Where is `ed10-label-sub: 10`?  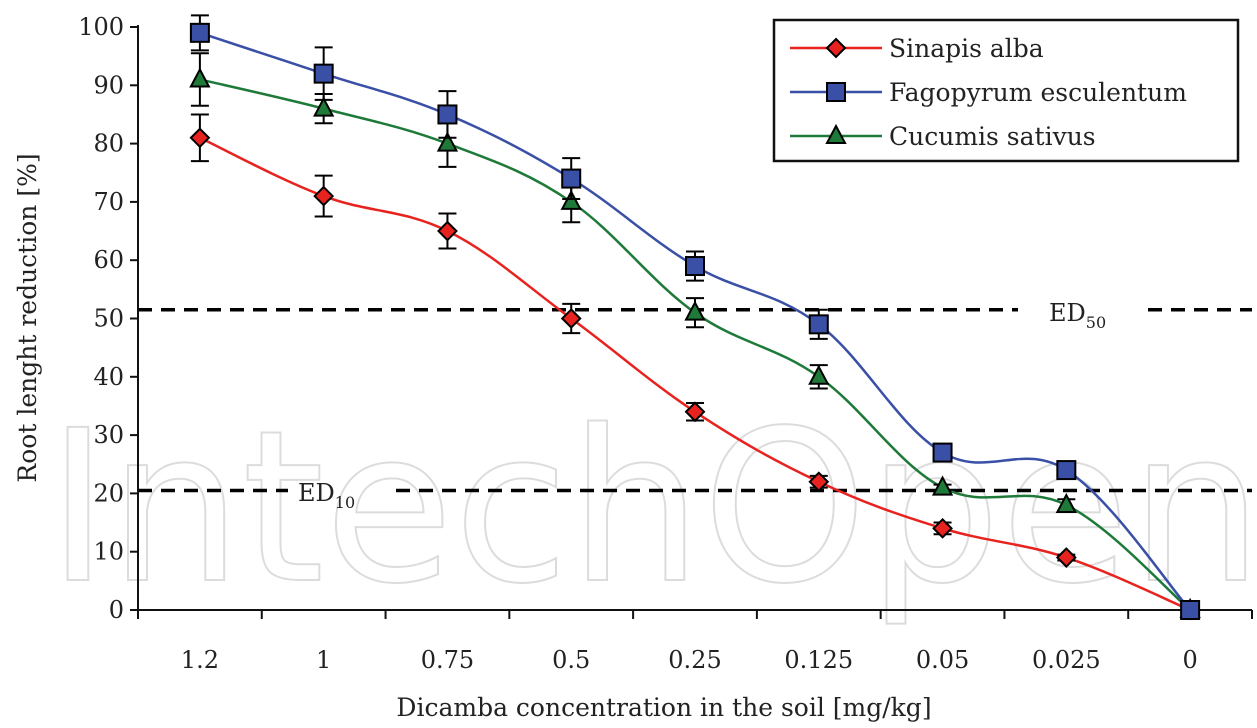 ed10-label-sub: 10 is located at coordinates (345, 502).